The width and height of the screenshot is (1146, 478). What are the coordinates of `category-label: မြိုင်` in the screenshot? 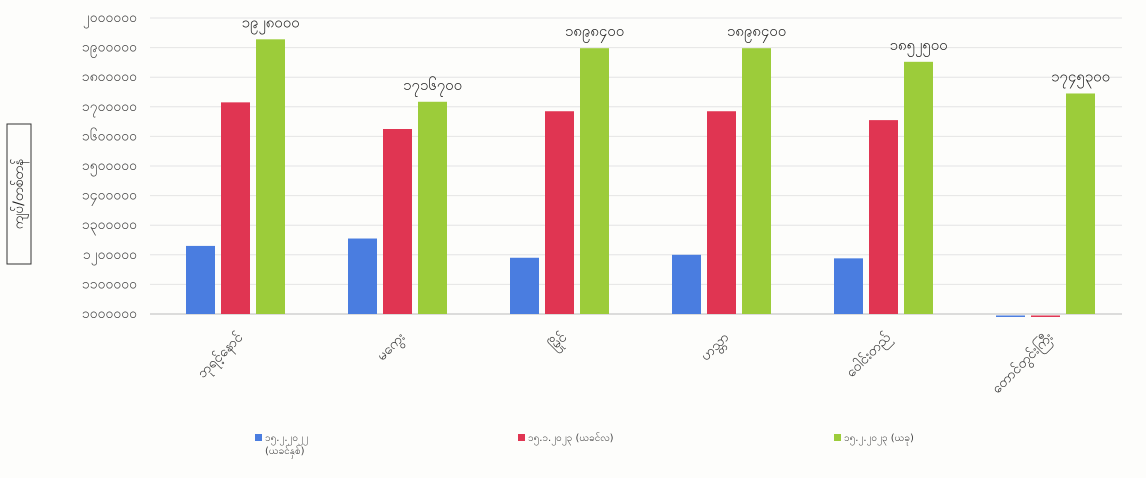 It's located at (558, 342).